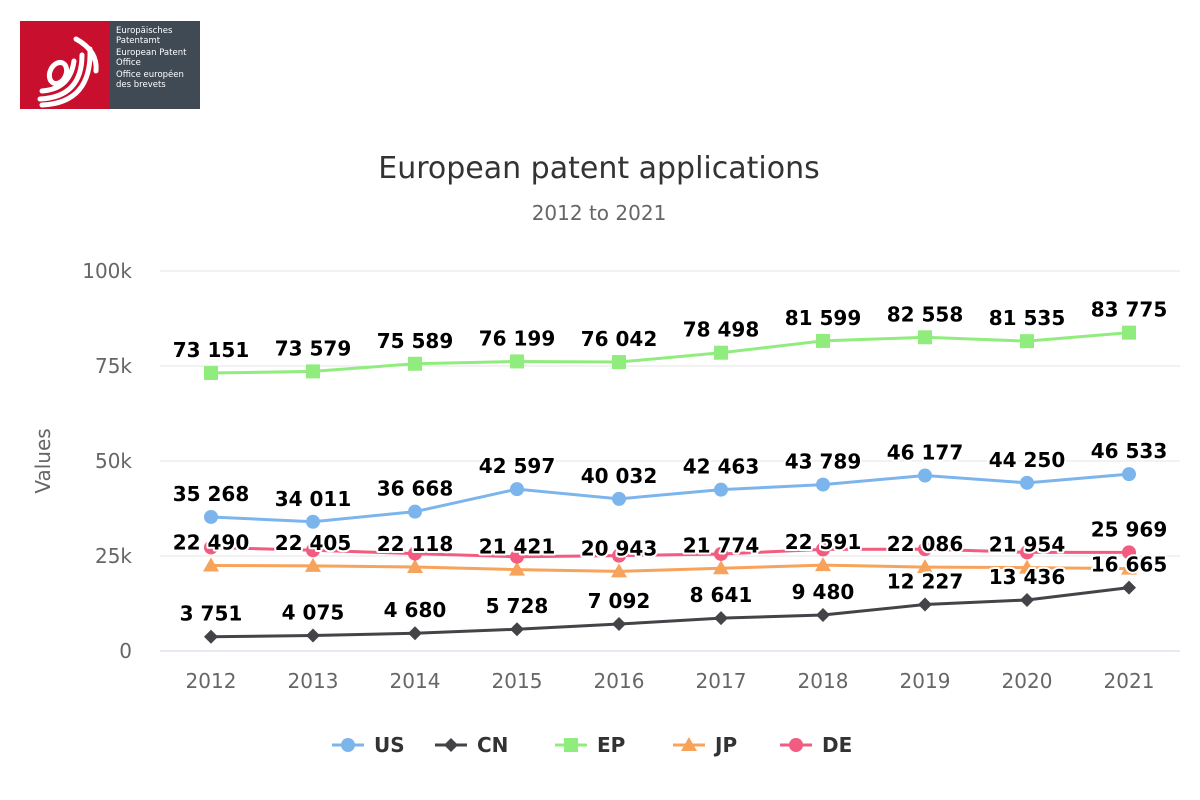 The height and width of the screenshot is (800, 1200). What do you see at coordinates (43, 460) in the screenshot?
I see `y-axis-title: Values` at bounding box center [43, 460].